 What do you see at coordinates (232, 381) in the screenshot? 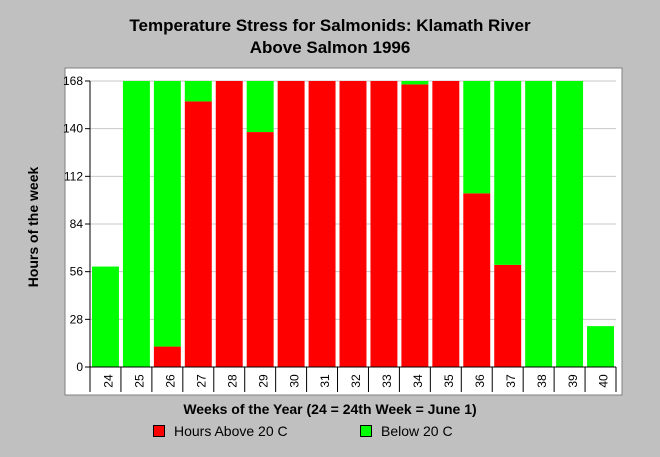
I see `x-tick-label: 28` at bounding box center [232, 381].